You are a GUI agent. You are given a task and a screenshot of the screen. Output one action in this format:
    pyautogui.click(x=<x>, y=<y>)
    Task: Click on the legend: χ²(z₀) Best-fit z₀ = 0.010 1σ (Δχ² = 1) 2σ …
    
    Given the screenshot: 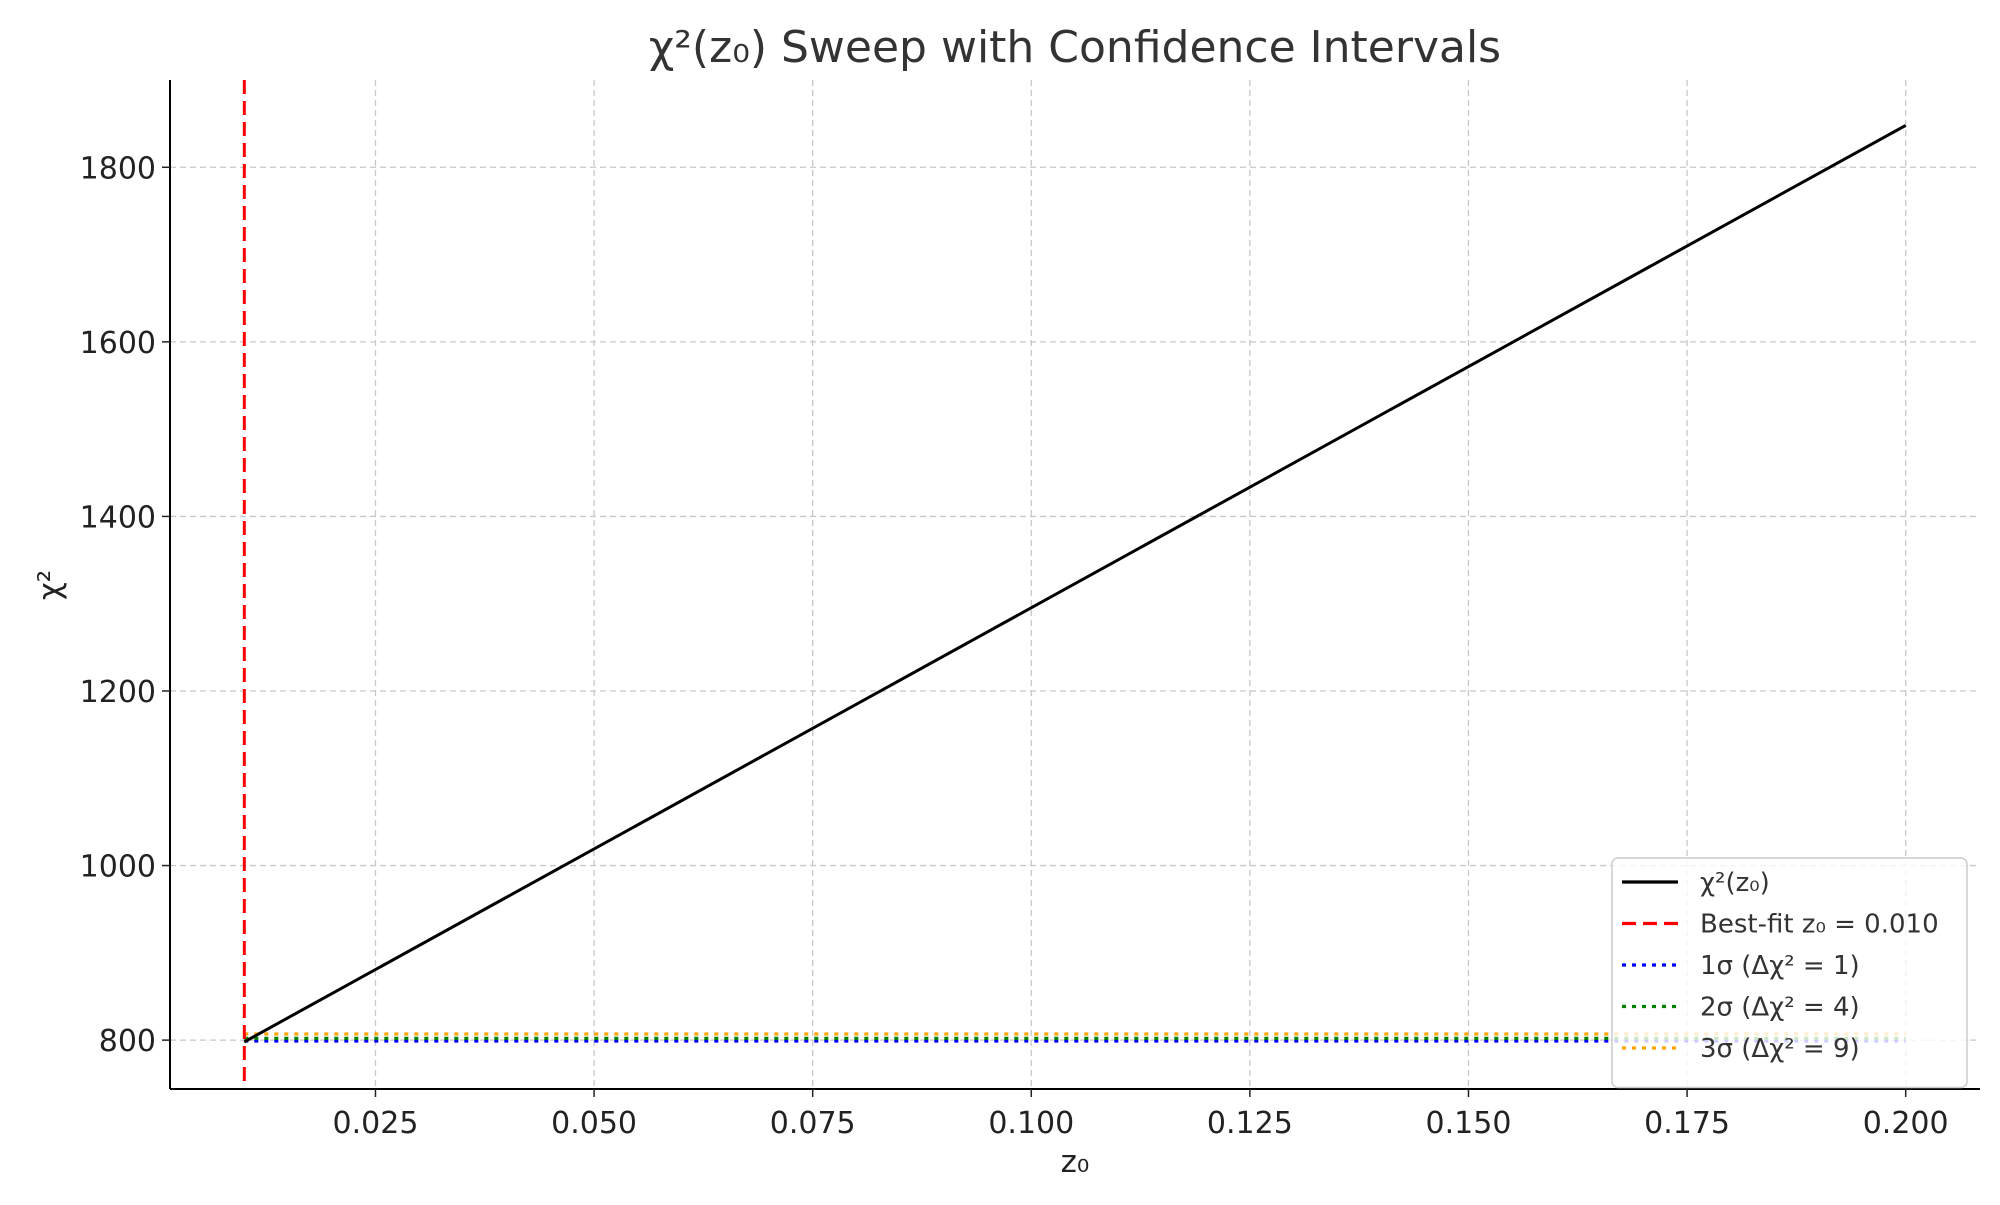 What is the action you would take?
    pyautogui.click(x=1789, y=973)
    